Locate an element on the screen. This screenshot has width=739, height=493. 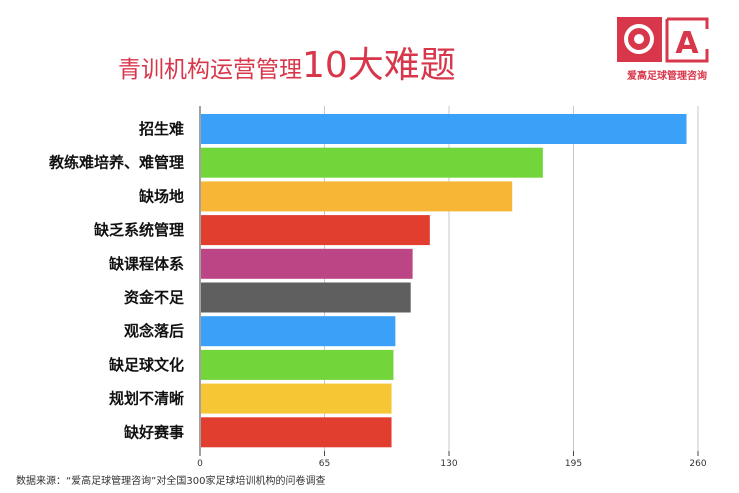
title-part2: 10大难题 is located at coordinates (379, 65).